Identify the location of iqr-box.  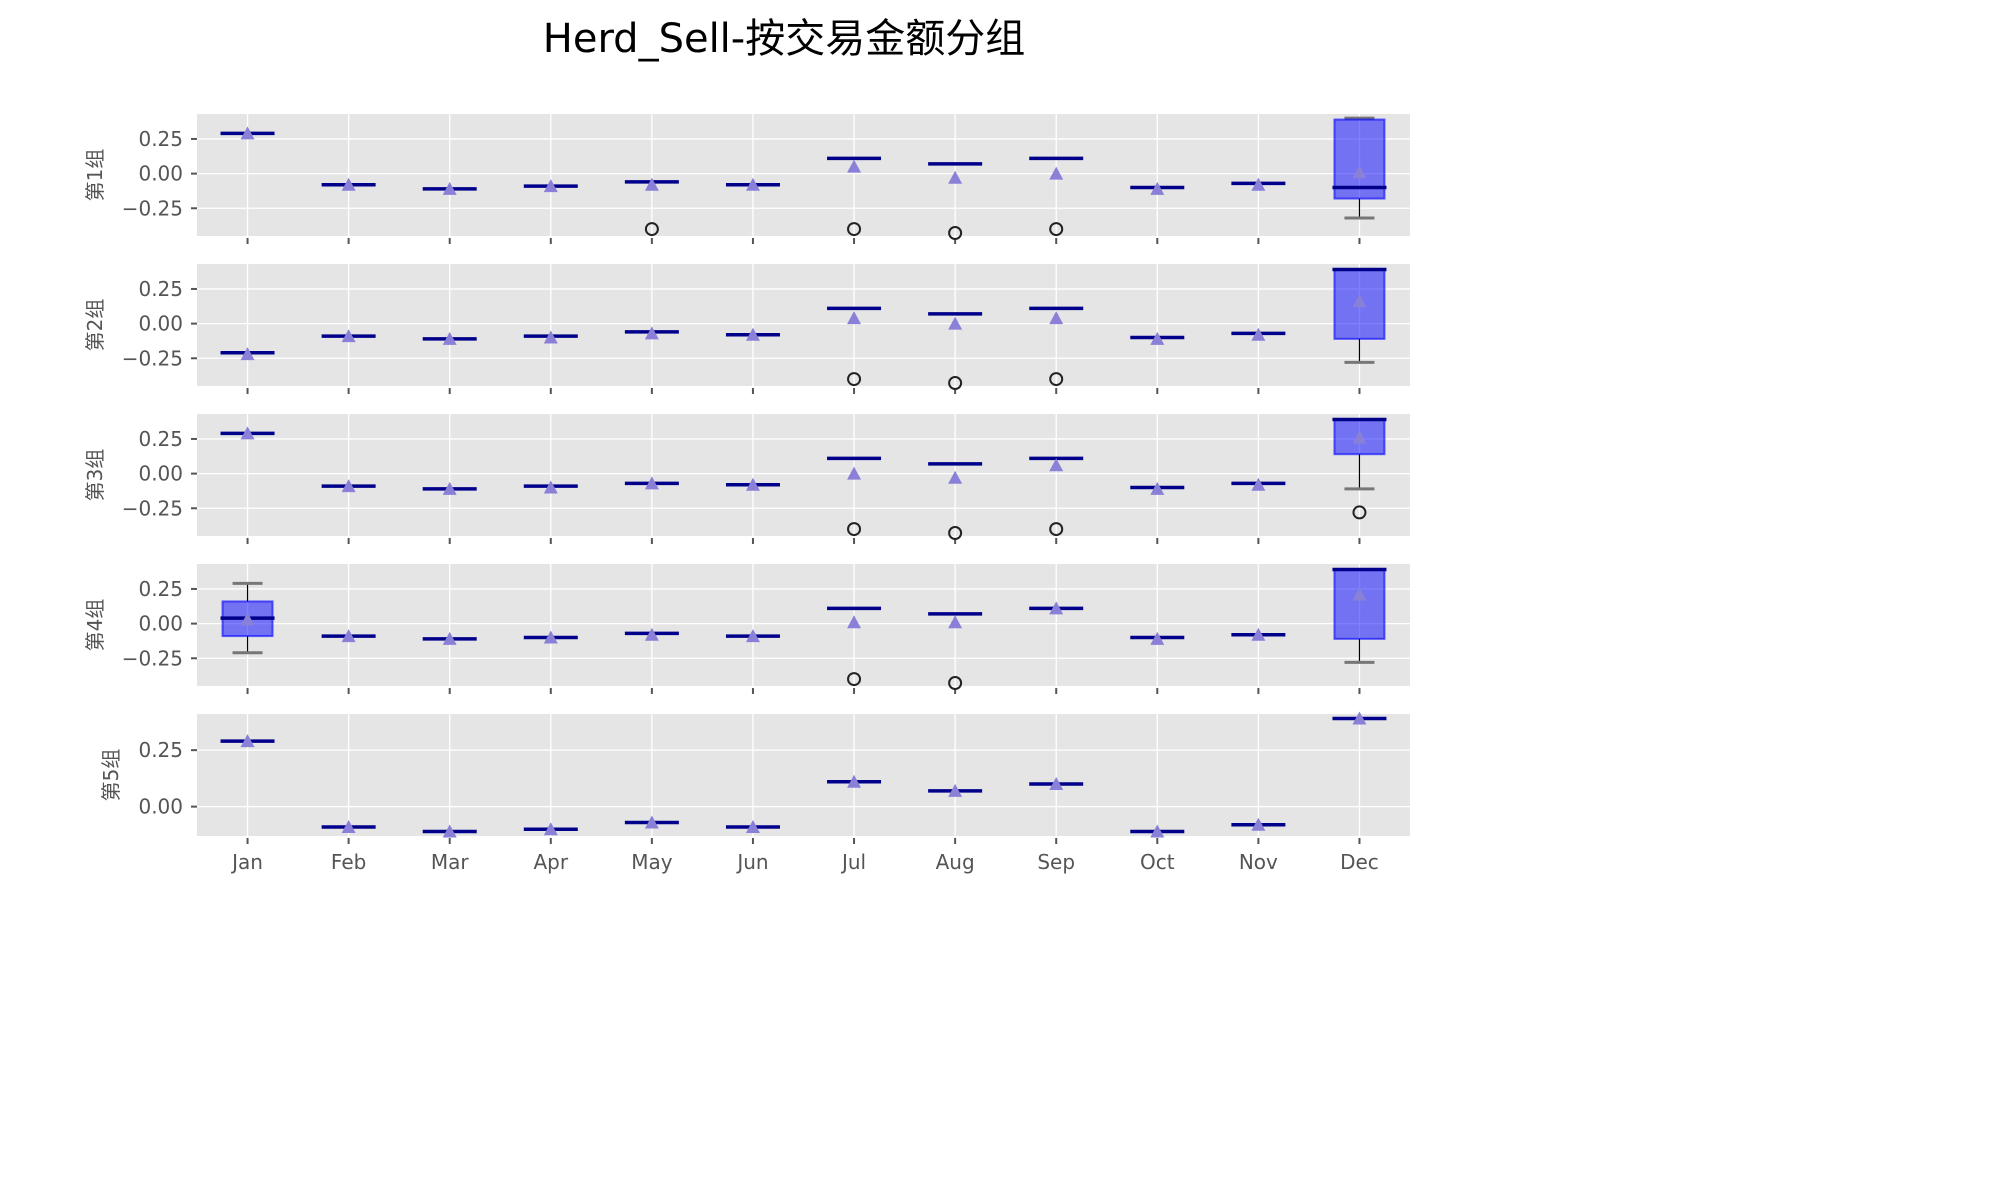
(1359, 159).